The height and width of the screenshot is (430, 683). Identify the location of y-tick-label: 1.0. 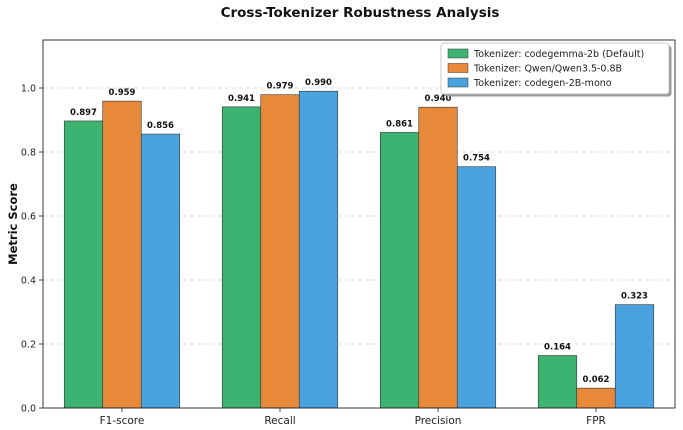
(28, 89).